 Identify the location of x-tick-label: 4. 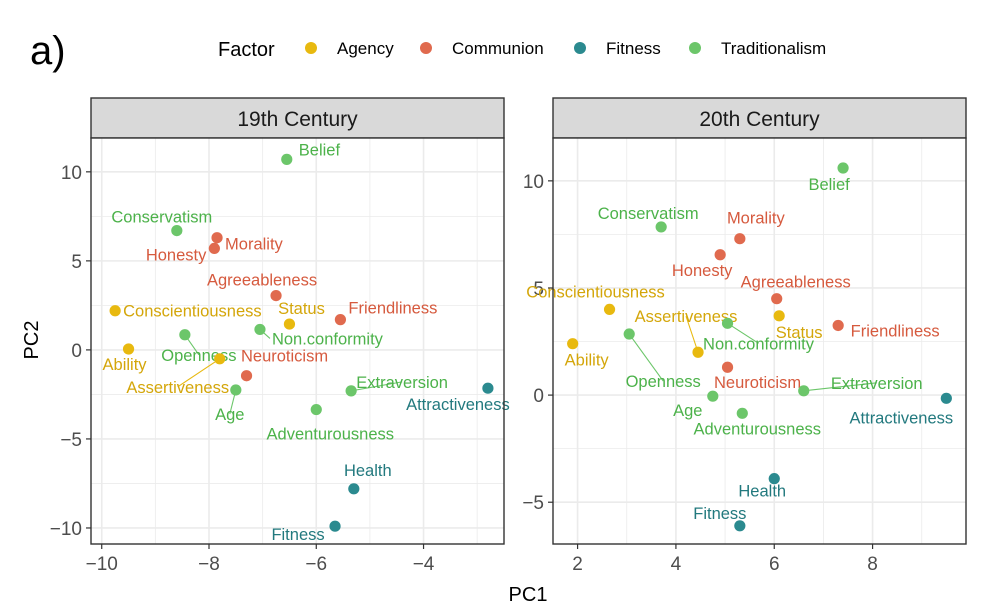
(676, 564).